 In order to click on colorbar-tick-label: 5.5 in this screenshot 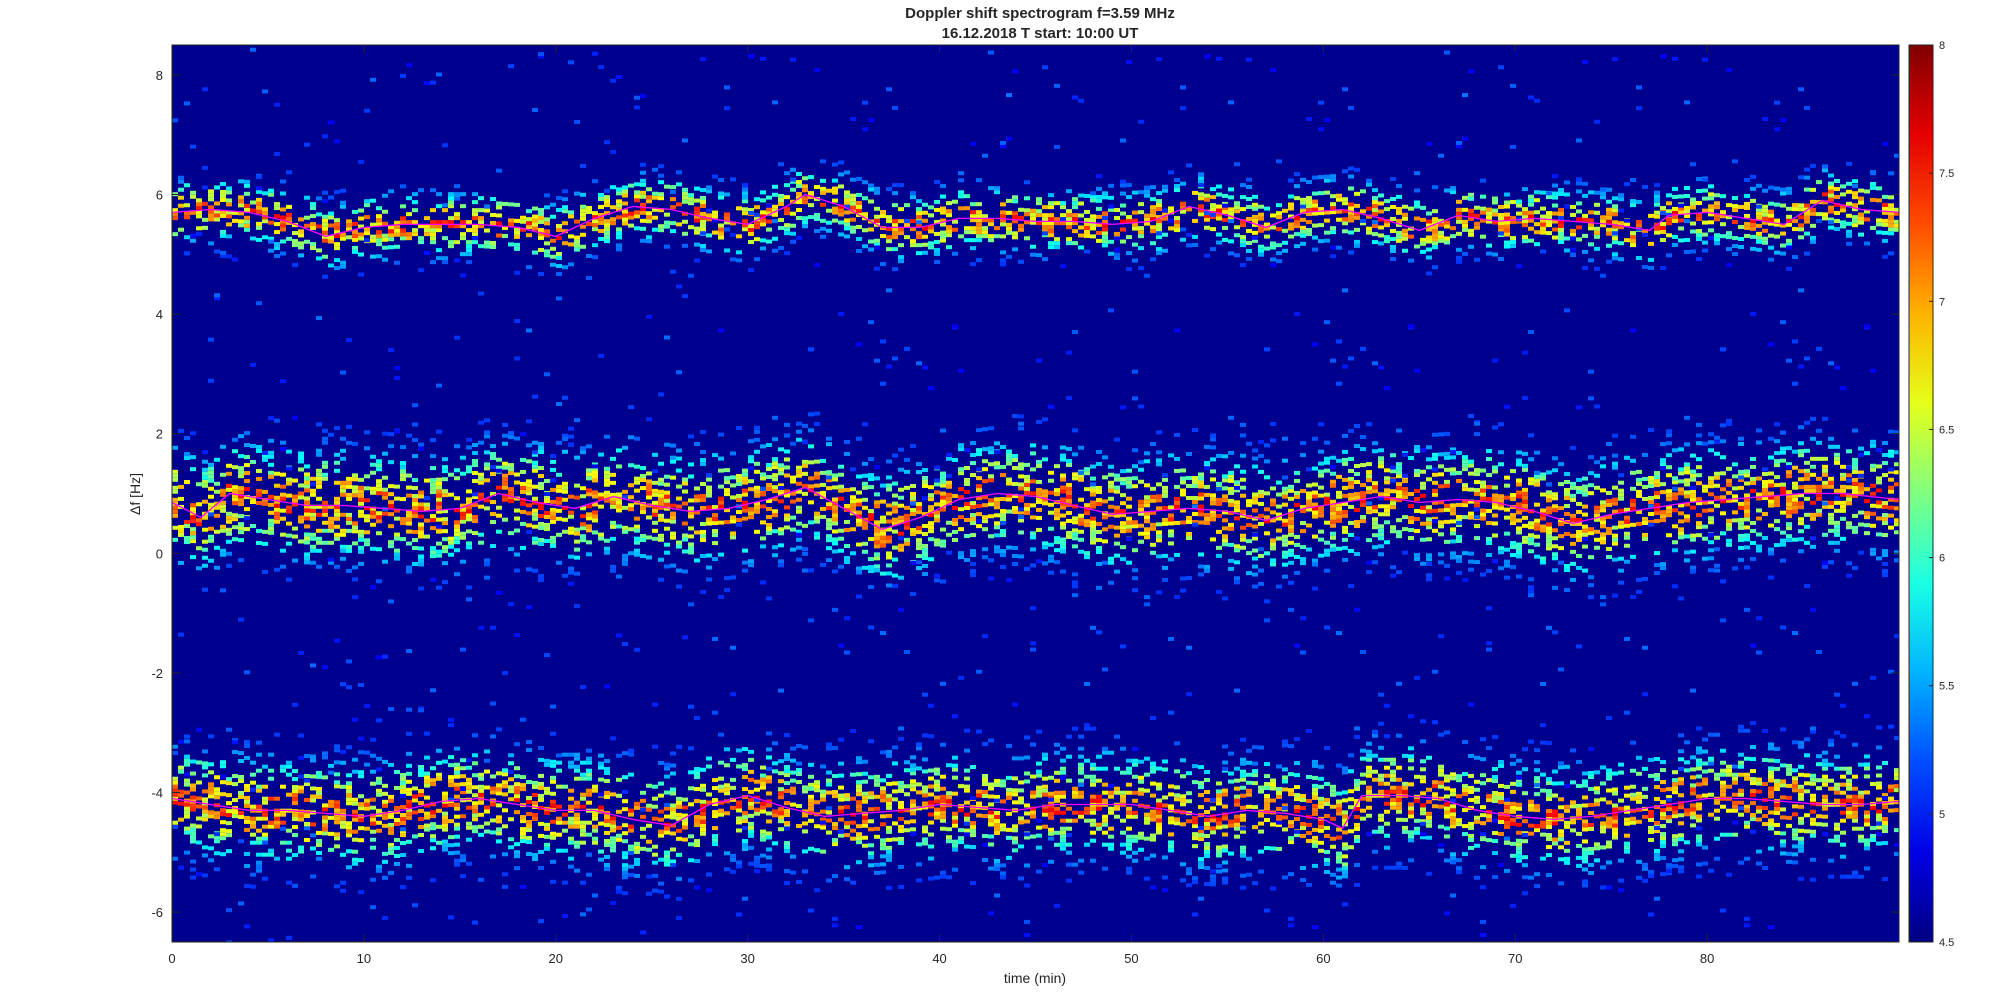, I will do `click(1946, 687)`.